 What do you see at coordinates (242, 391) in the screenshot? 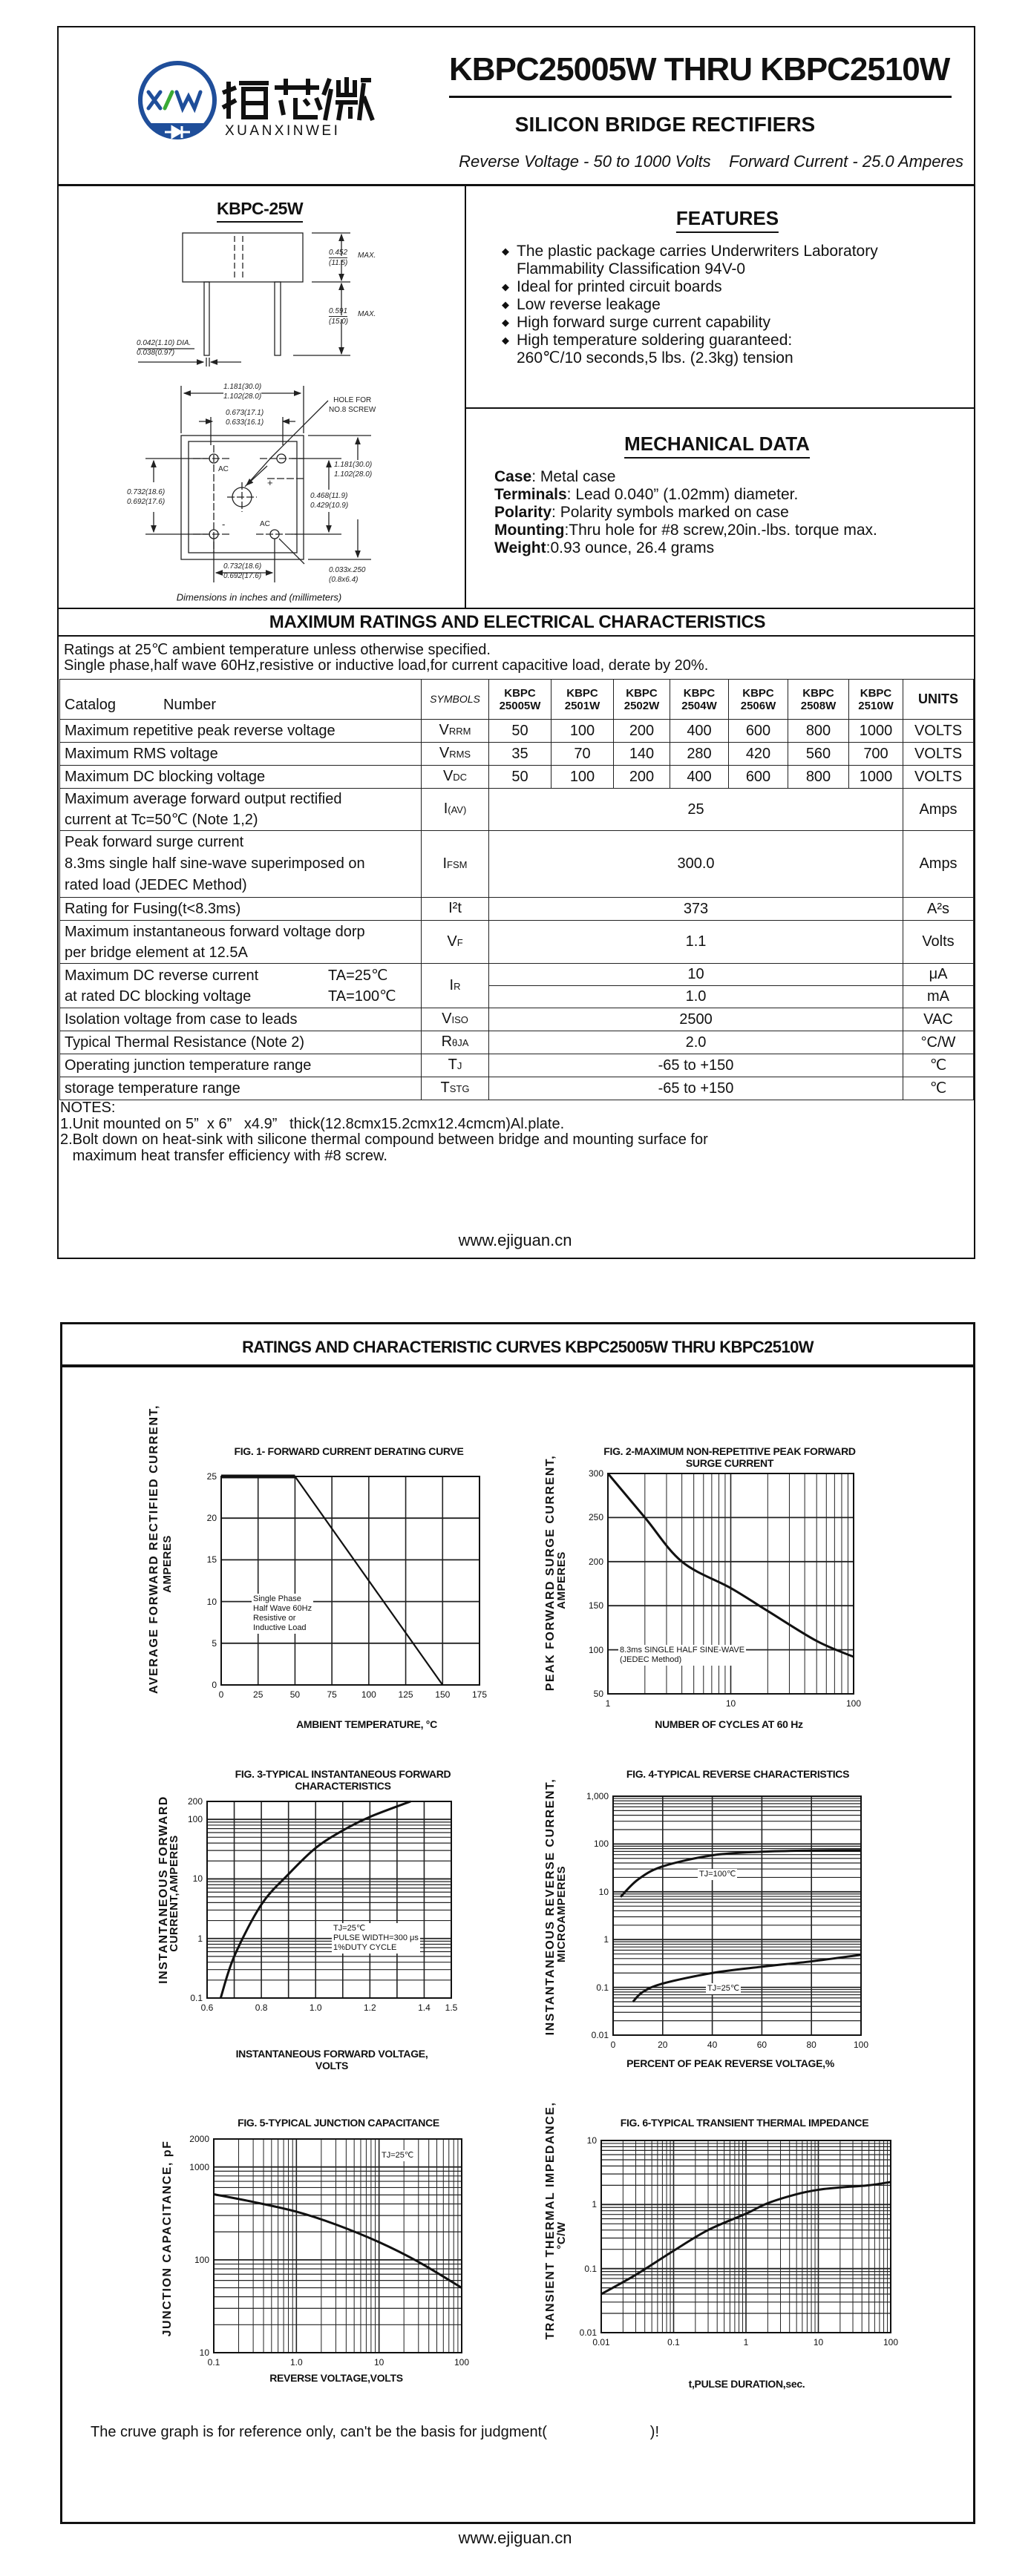
I see `dim-width-outer: 1.181(30.0) 1.102(28.0)` at bounding box center [242, 391].